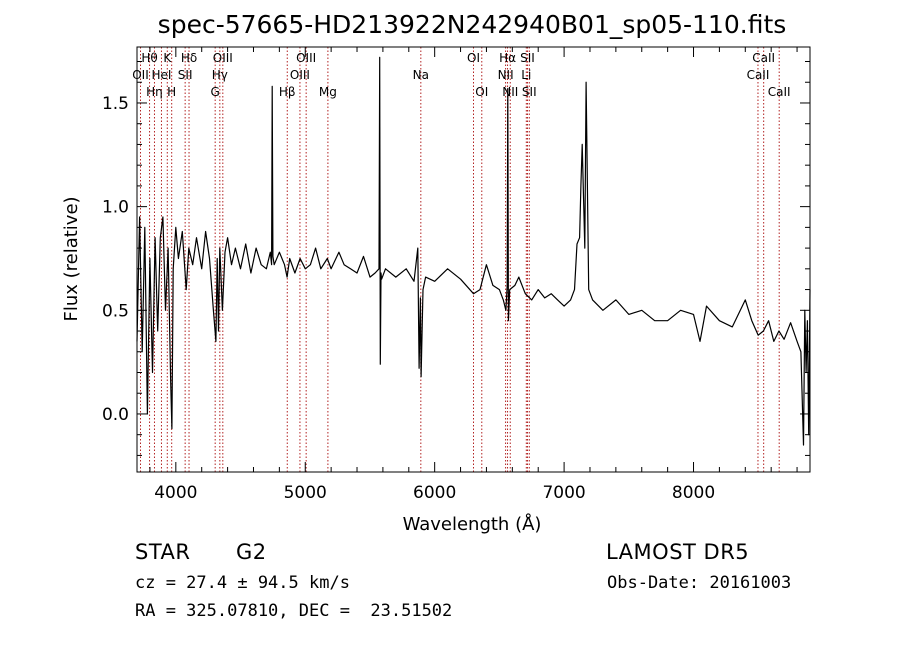 This screenshot has height=649, width=900. I want to click on spectral-line-label: Hδ, so click(189, 58).